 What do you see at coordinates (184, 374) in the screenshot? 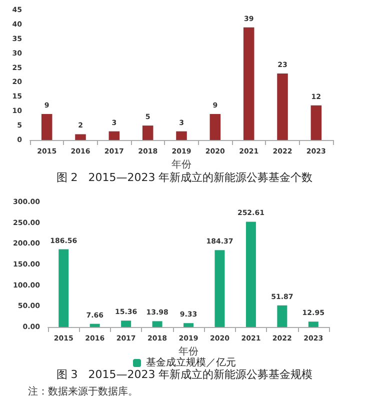
I see `text: 图 3 2015—2023 年新成立的新能源公募基金规模` at bounding box center [184, 374].